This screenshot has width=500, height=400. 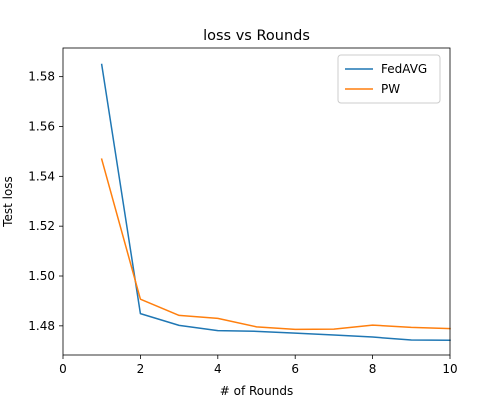 I want to click on x-tick-label: 4, so click(x=218, y=369).